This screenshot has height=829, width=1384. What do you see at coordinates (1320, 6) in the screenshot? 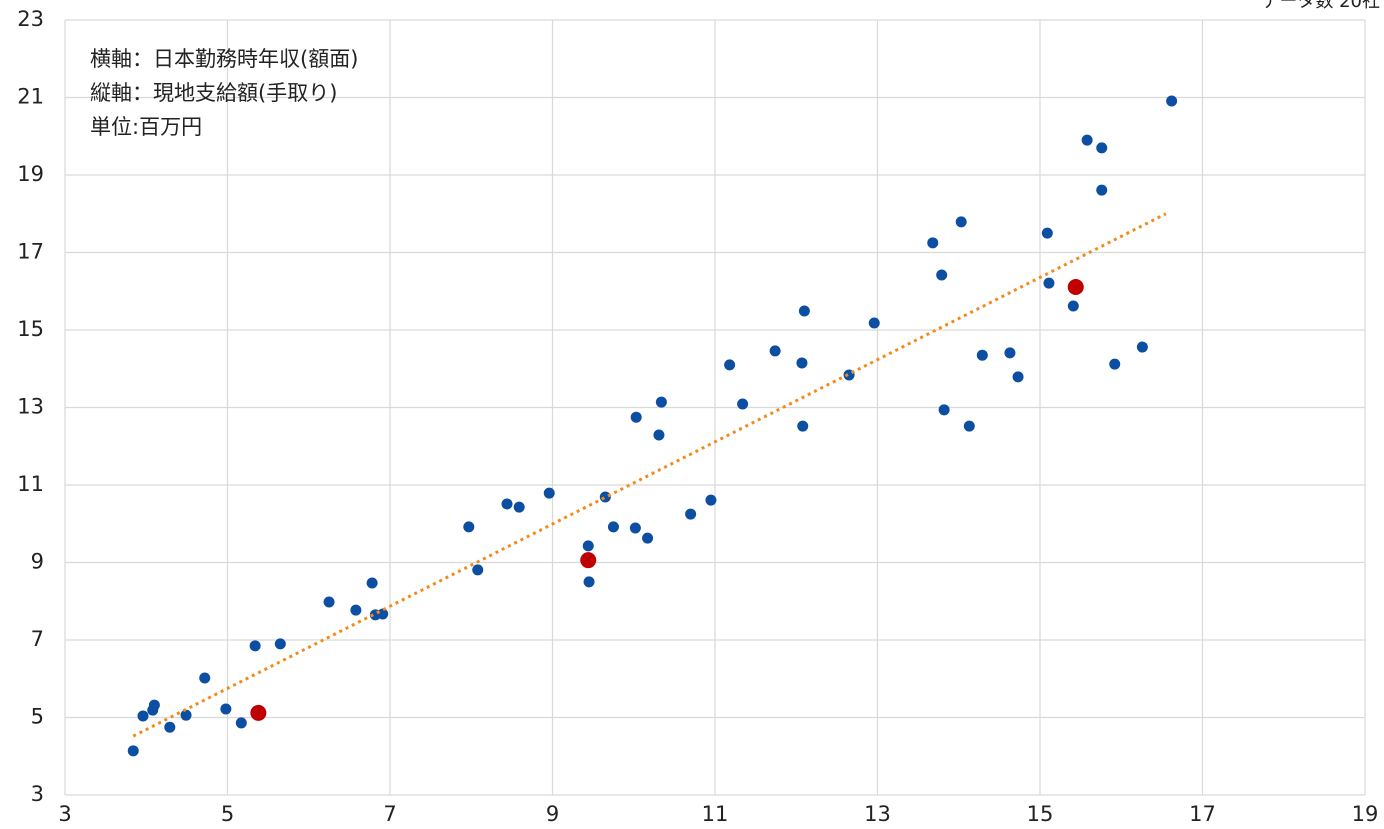
I see `note: データ数 20社` at bounding box center [1320, 6].